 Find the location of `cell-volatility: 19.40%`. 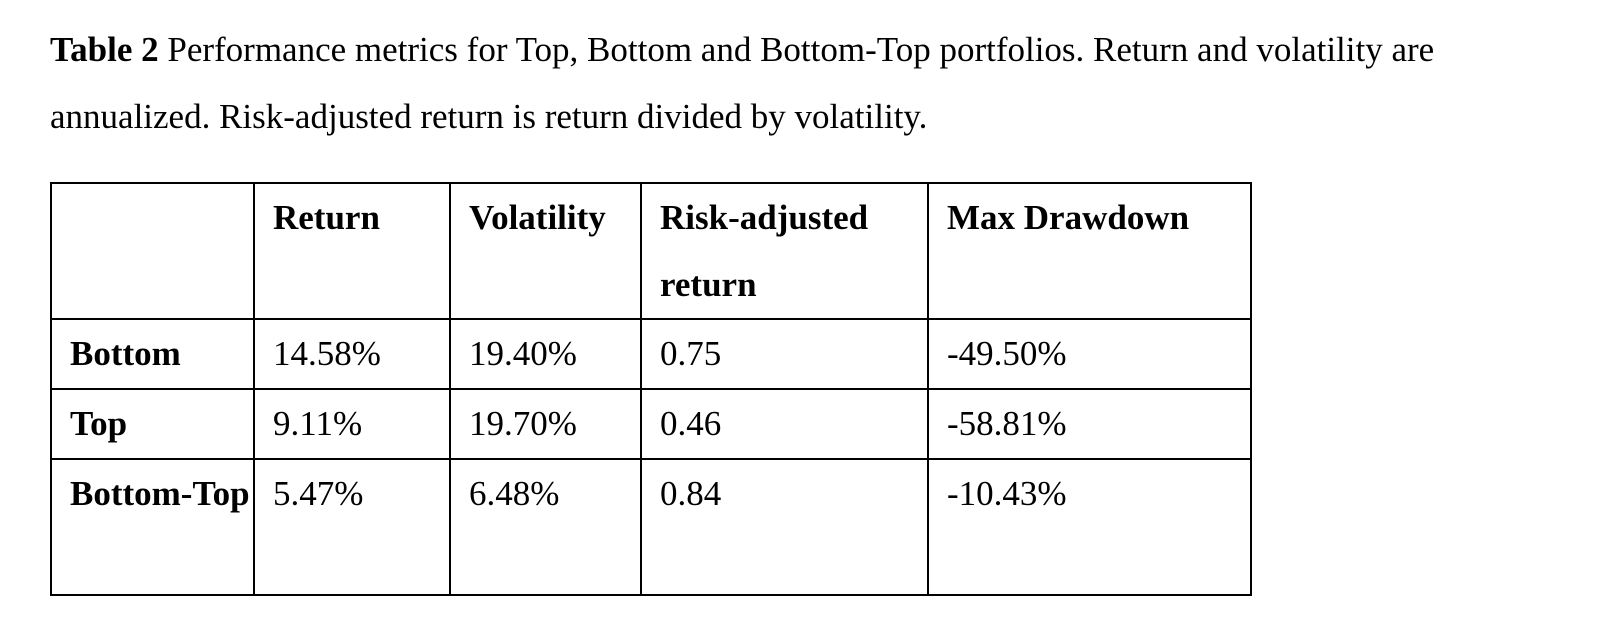

cell-volatility: 19.40% is located at coordinates (545, 354).